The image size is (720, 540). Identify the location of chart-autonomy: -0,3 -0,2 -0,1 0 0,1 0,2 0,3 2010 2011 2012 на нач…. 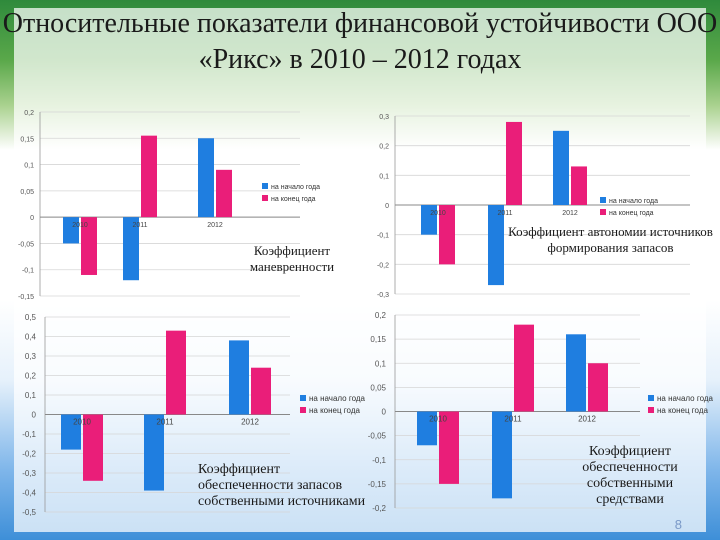
(533, 206).